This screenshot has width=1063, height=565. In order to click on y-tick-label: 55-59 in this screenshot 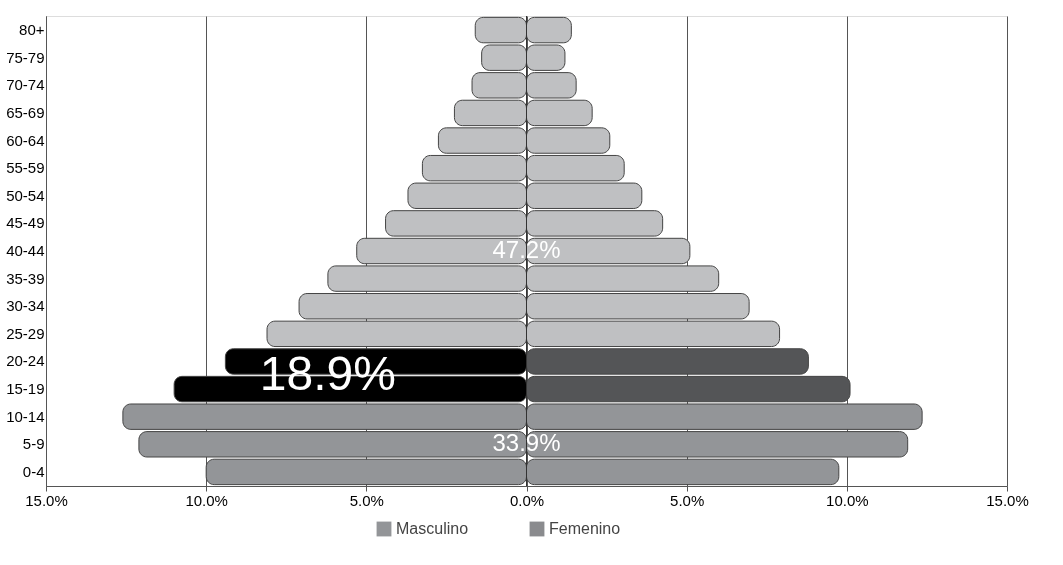, I will do `click(25, 168)`.